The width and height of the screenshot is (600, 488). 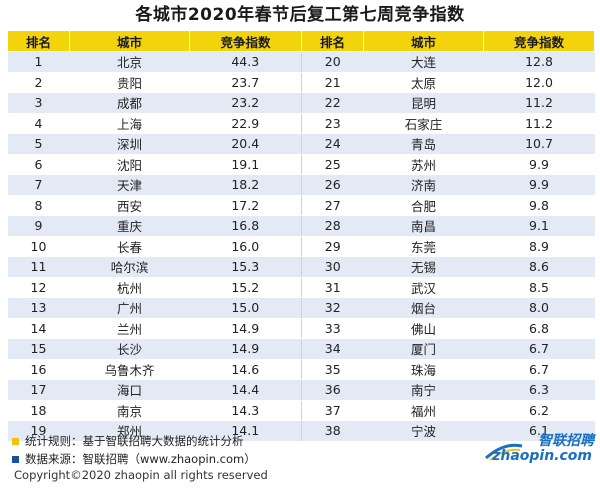 What do you see at coordinates (38, 123) in the screenshot?
I see `cell-rank-left: 4` at bounding box center [38, 123].